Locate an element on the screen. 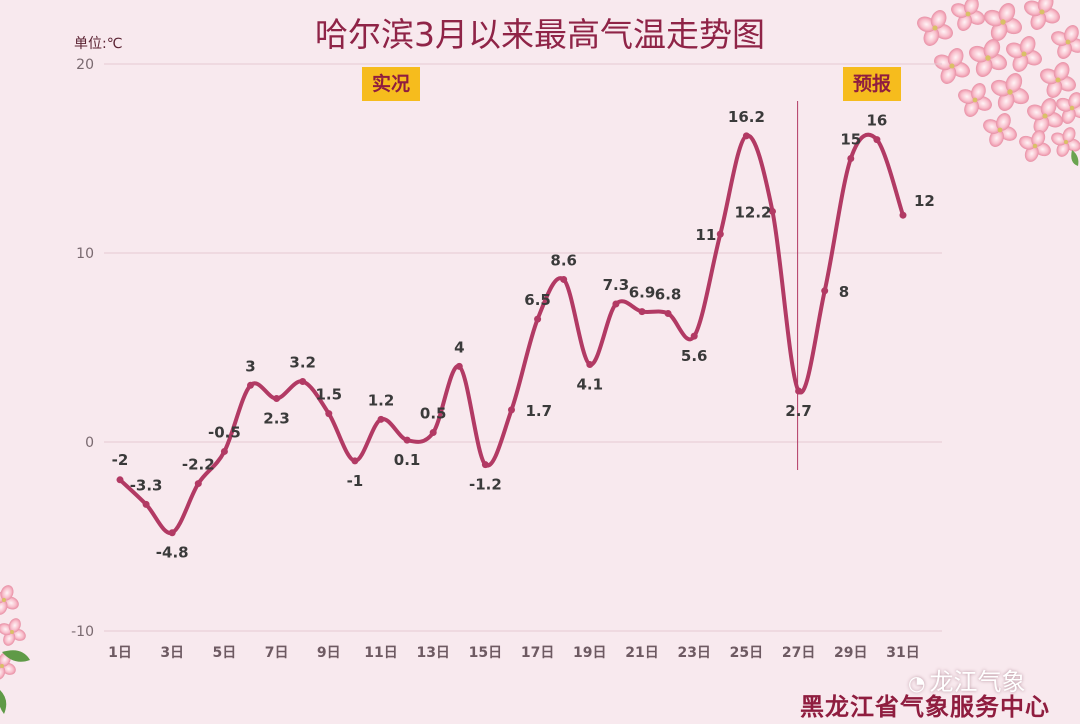 This screenshot has height=724, width=1080. data-label: -1.2 is located at coordinates (485, 485).